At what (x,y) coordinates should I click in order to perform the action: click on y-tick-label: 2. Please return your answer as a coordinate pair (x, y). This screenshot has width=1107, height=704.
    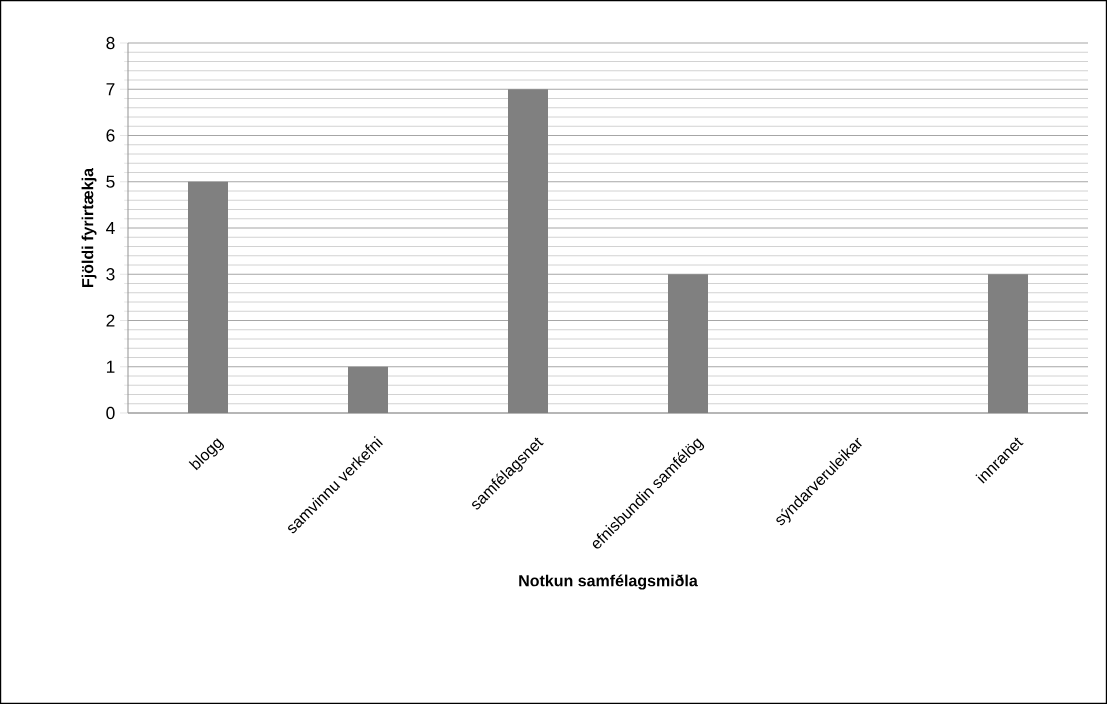
    Looking at the image, I should click on (110, 320).